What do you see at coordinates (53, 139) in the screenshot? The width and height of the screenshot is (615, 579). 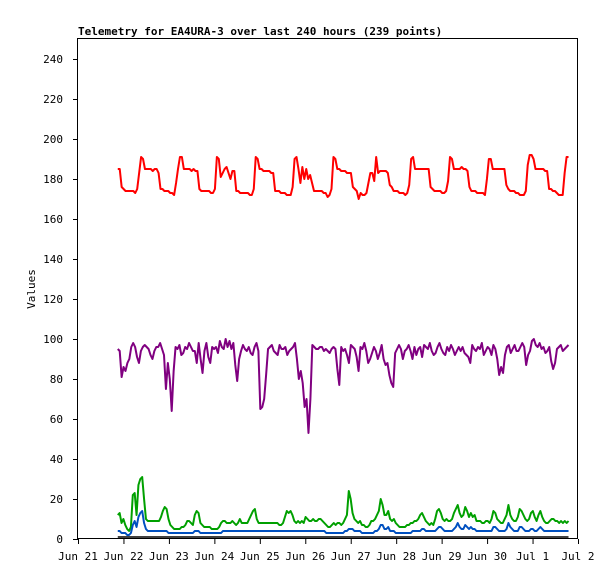 I see `y-tick-label: 200` at bounding box center [53, 139].